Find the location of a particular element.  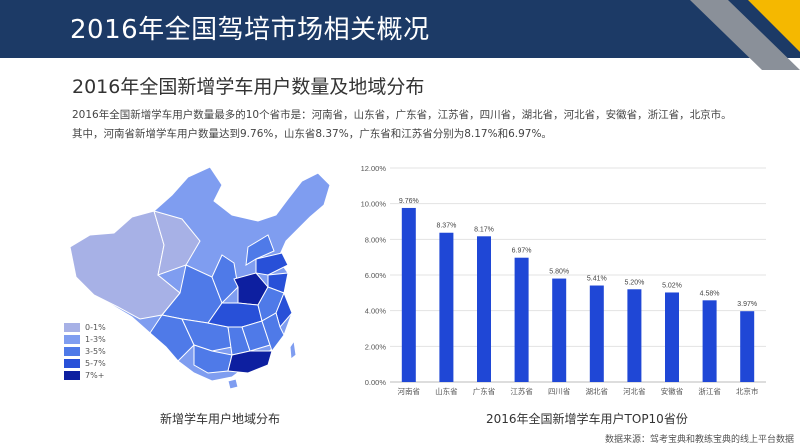

data-label: 9.76% is located at coordinates (409, 201).